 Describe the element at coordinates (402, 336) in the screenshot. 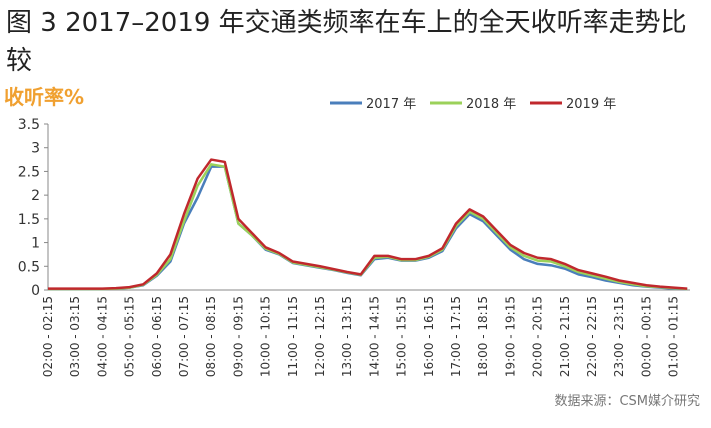

I see `x-tick-label: 15:00 - 15:15` at that location.